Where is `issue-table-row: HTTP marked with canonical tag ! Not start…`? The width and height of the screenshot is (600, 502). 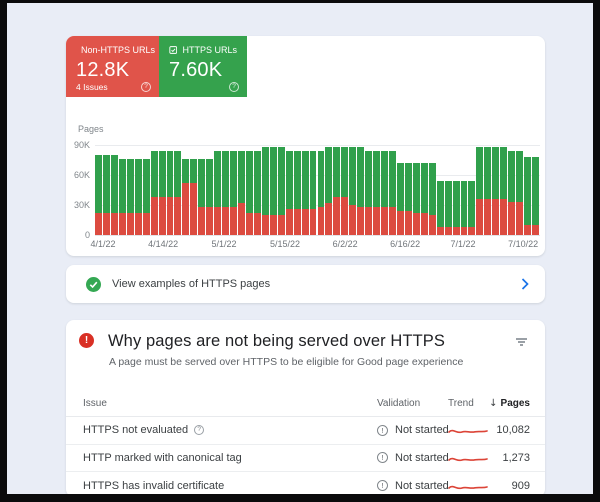
issue-table-row: HTTP marked with canonical tag ! Not start… is located at coordinates (305, 459).